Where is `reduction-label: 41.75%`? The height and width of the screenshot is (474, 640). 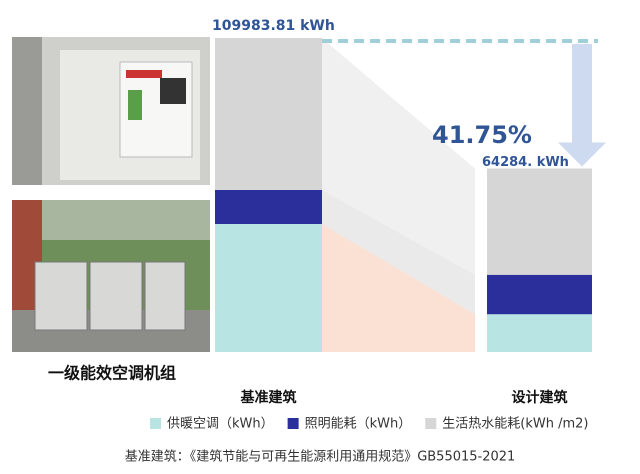 reduction-label: 41.75% is located at coordinates (482, 135).